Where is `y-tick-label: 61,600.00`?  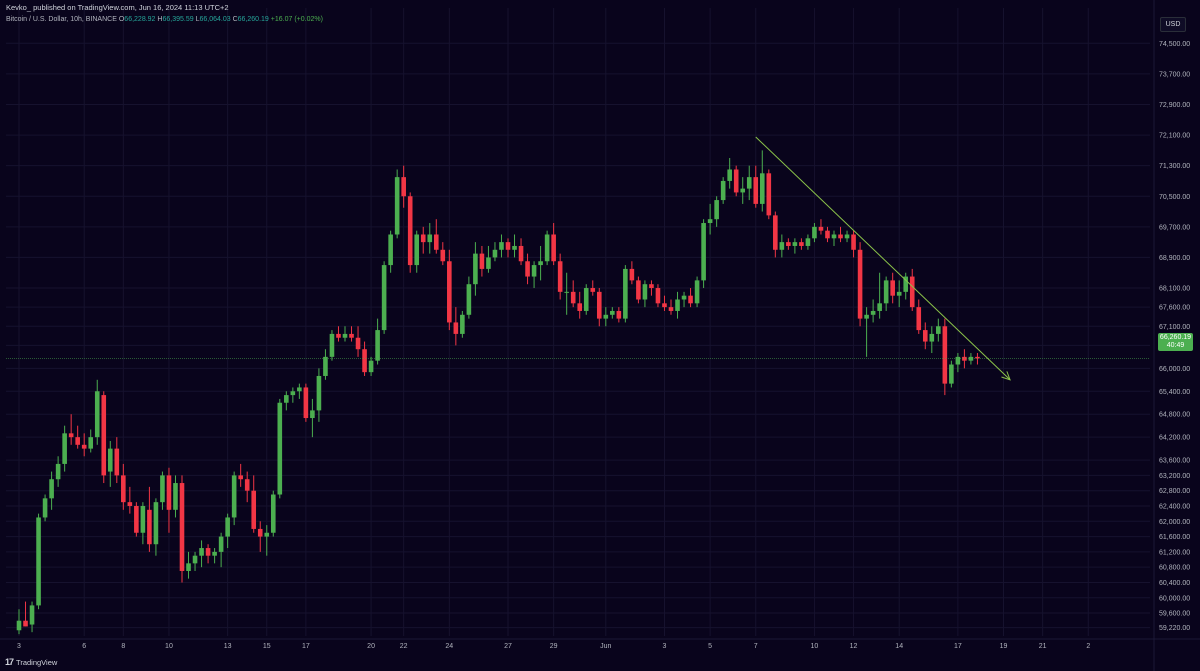
y-tick-label: 61,600.00 is located at coordinates (1174, 537).